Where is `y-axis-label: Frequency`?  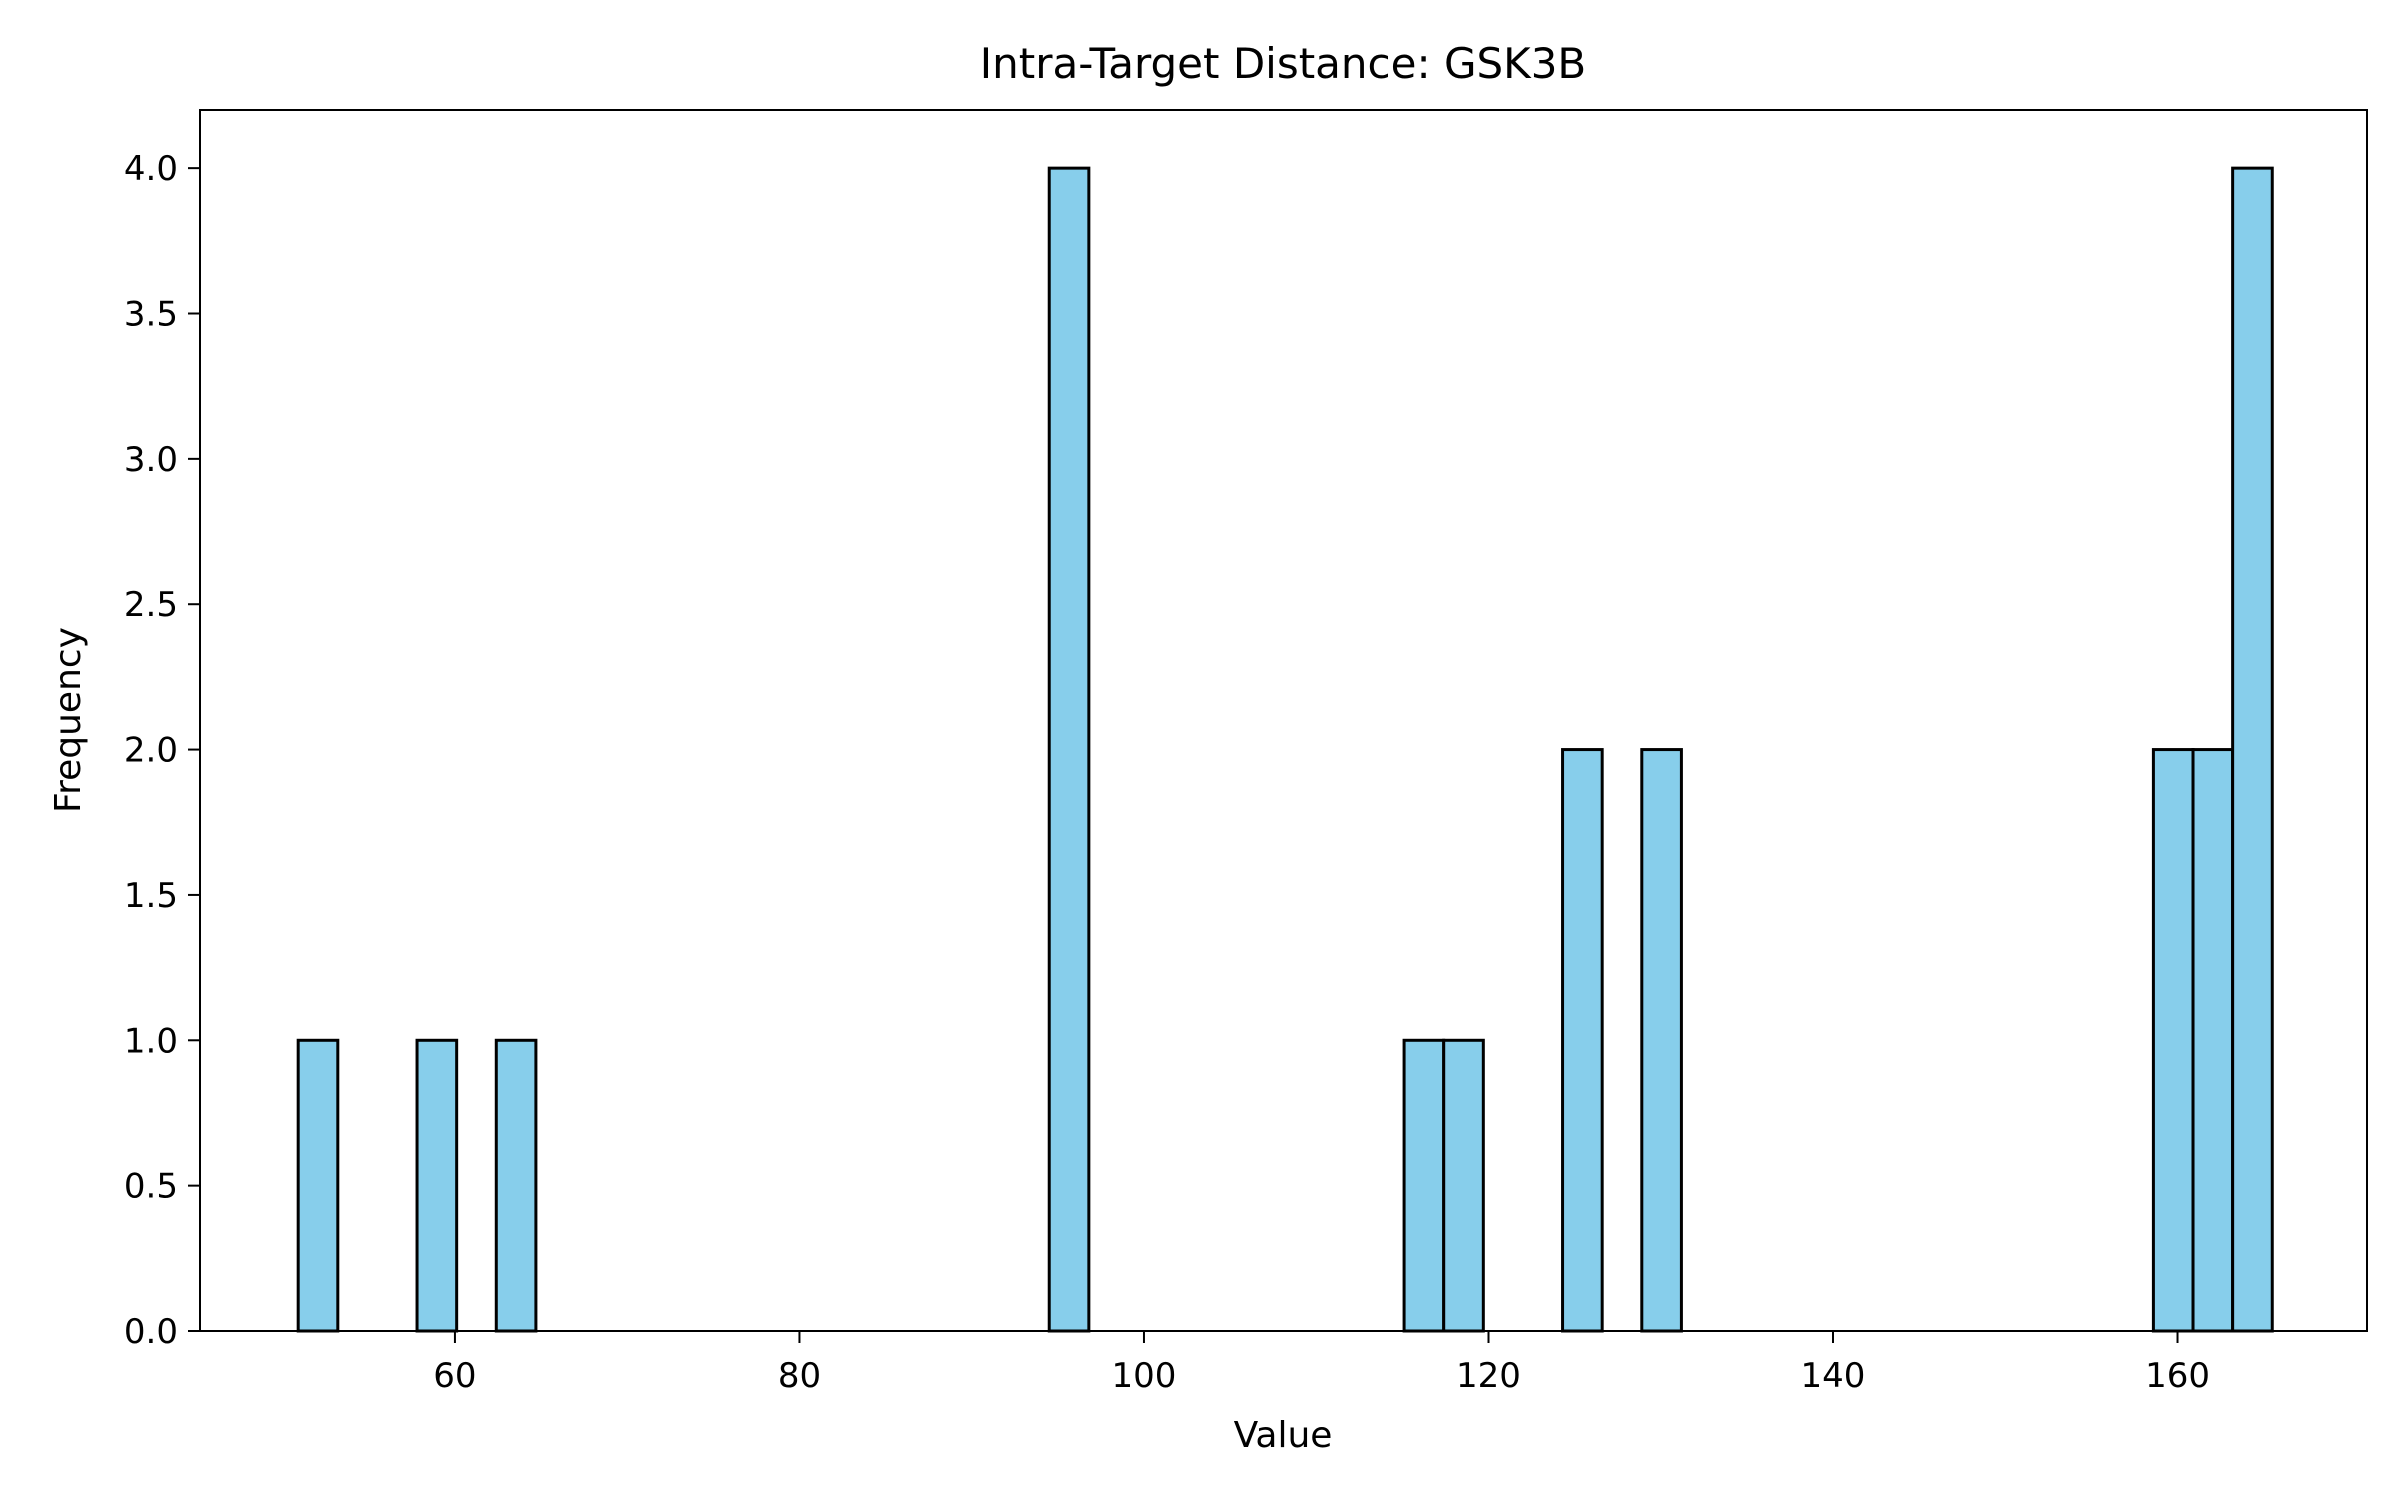 y-axis-label: Frequency is located at coordinates (68, 720).